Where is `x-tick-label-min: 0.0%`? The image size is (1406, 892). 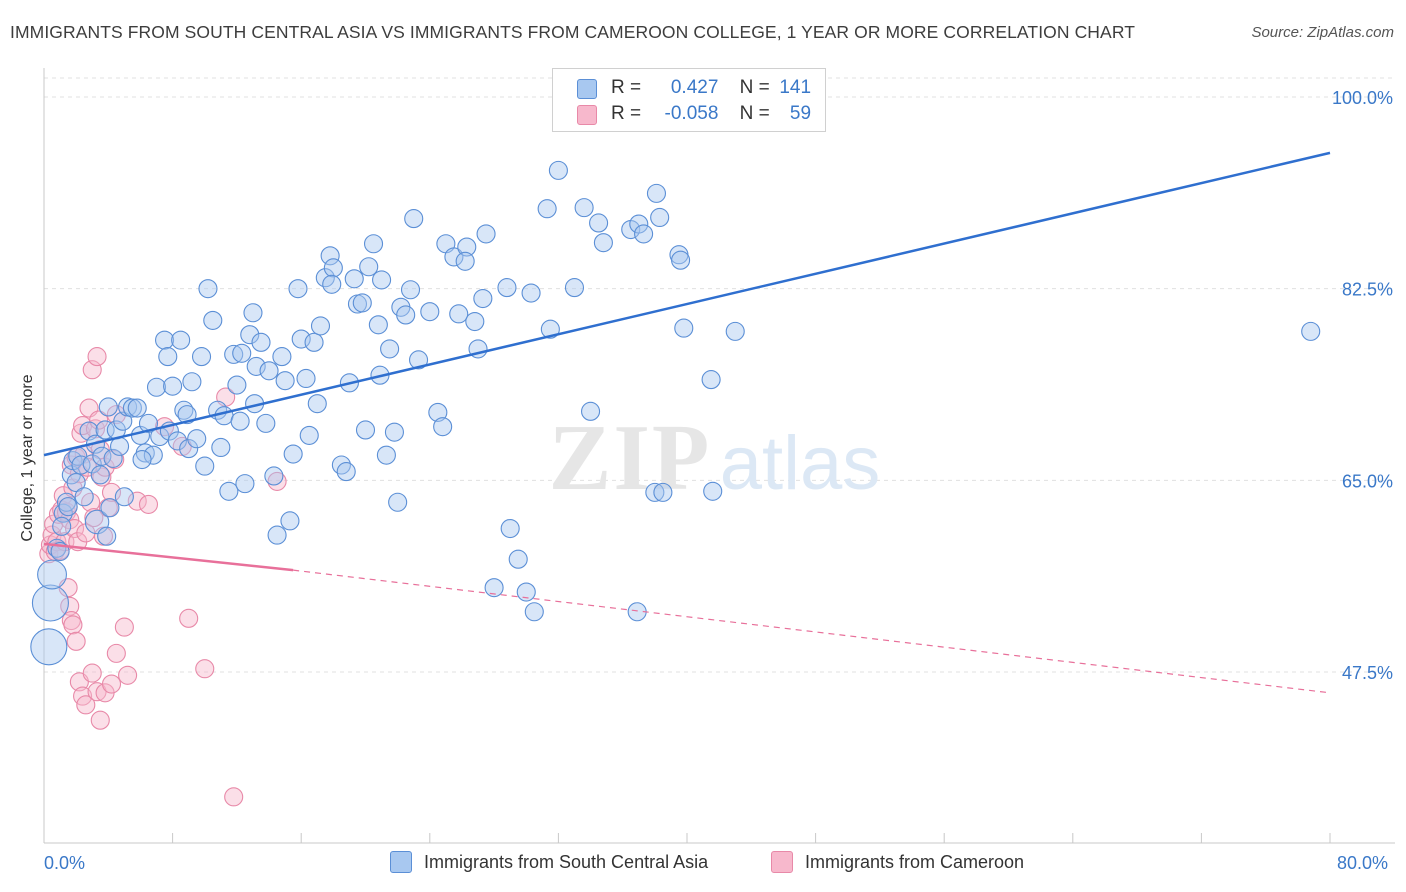 x-tick-label-min: 0.0% is located at coordinates (65, 863).